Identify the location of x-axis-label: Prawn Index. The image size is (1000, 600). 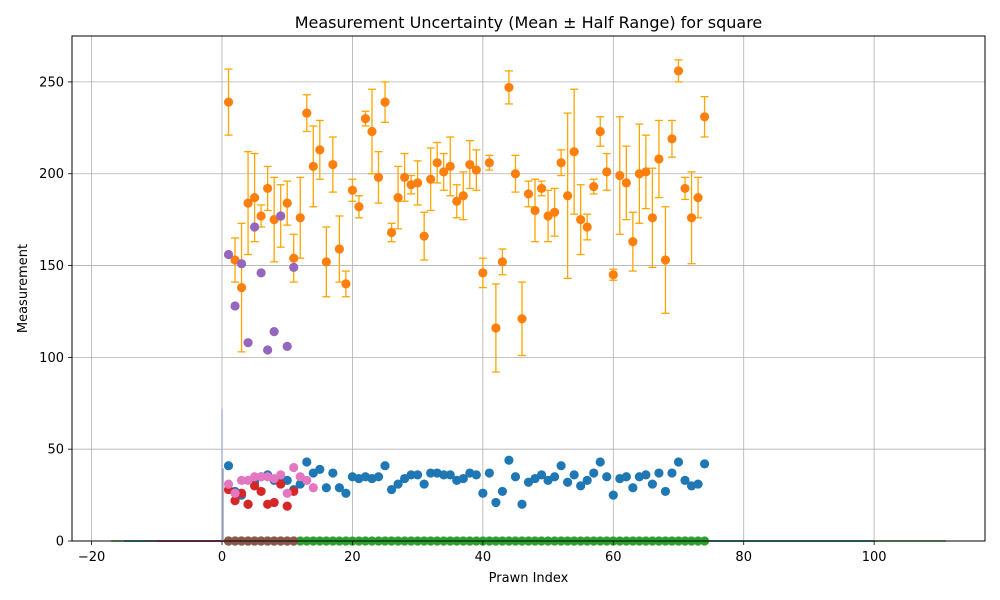
(529, 578).